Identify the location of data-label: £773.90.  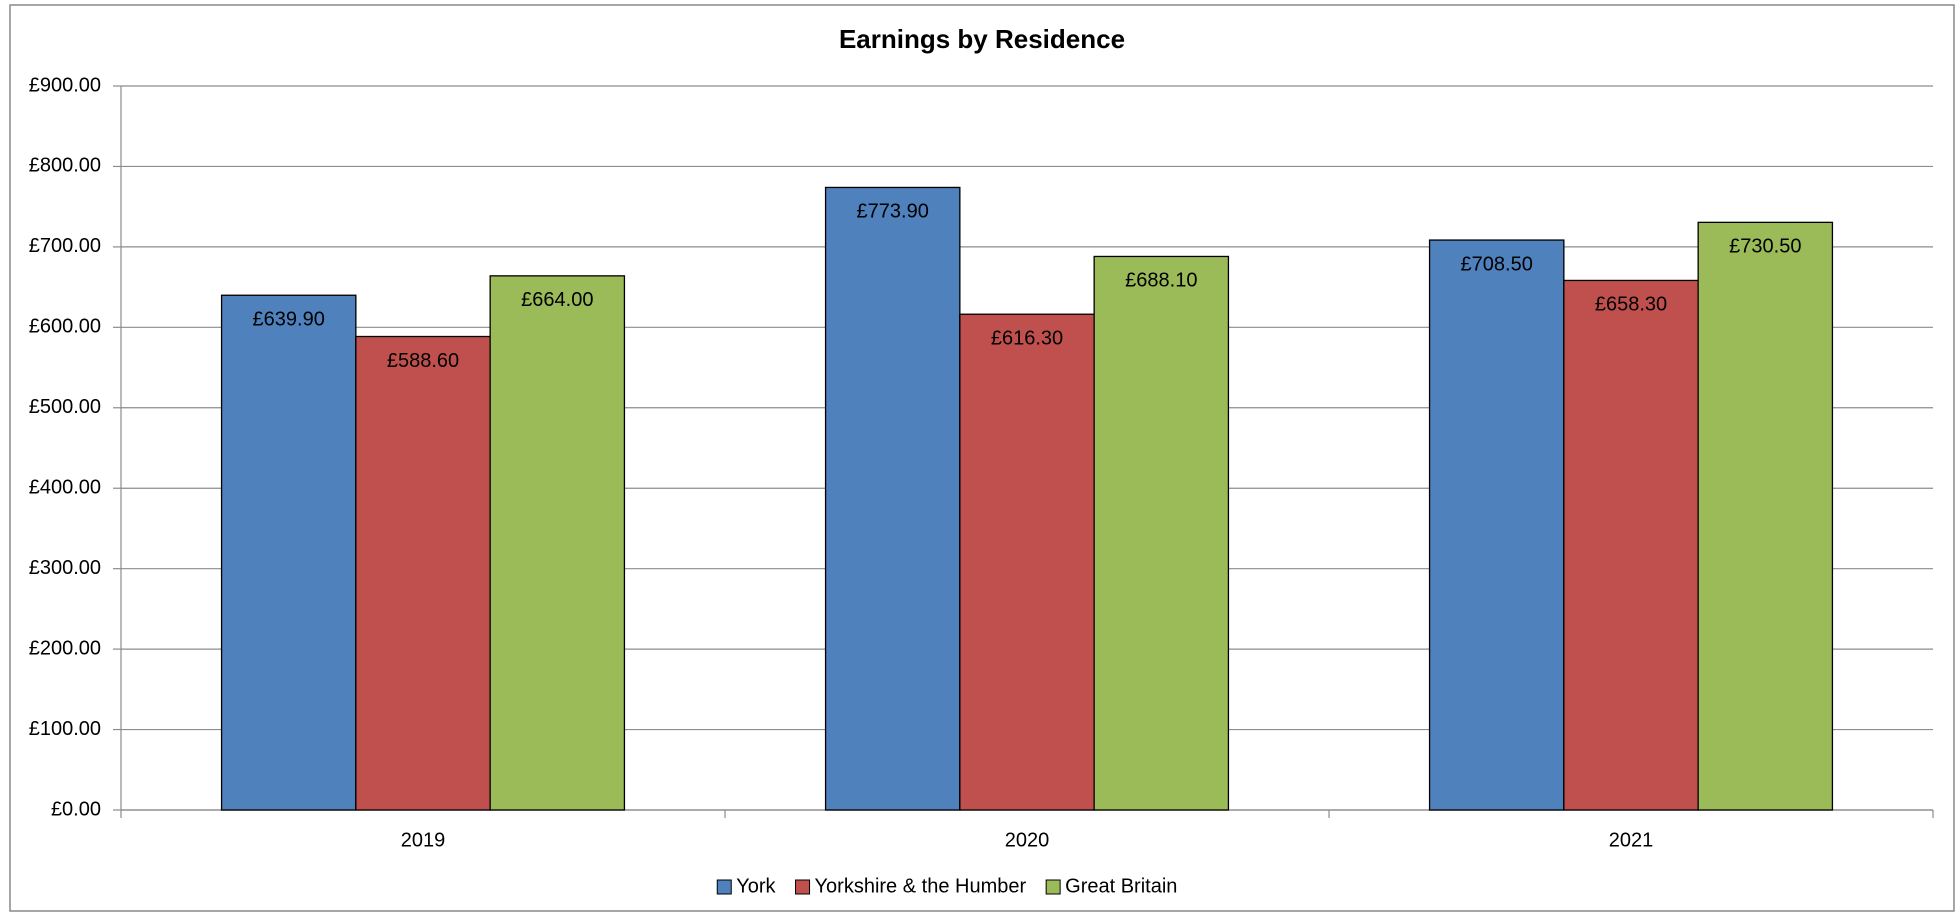
(893, 212).